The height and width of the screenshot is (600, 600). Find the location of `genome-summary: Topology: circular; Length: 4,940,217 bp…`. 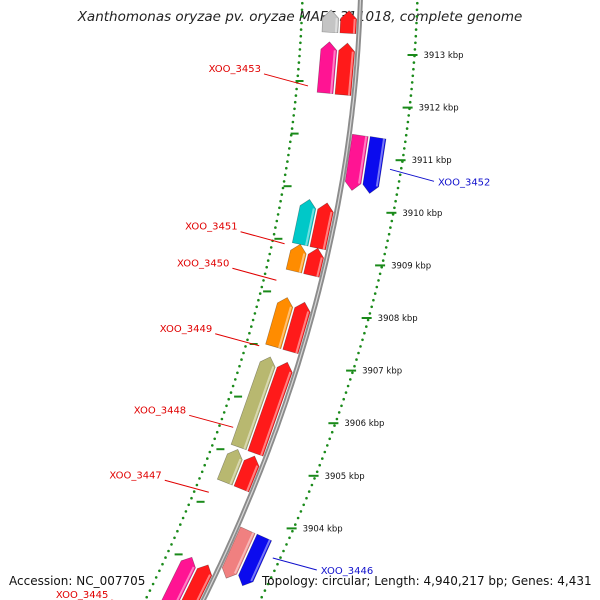

genome-summary: Topology: circular; Length: 4,940,217 bp… is located at coordinates (427, 581).